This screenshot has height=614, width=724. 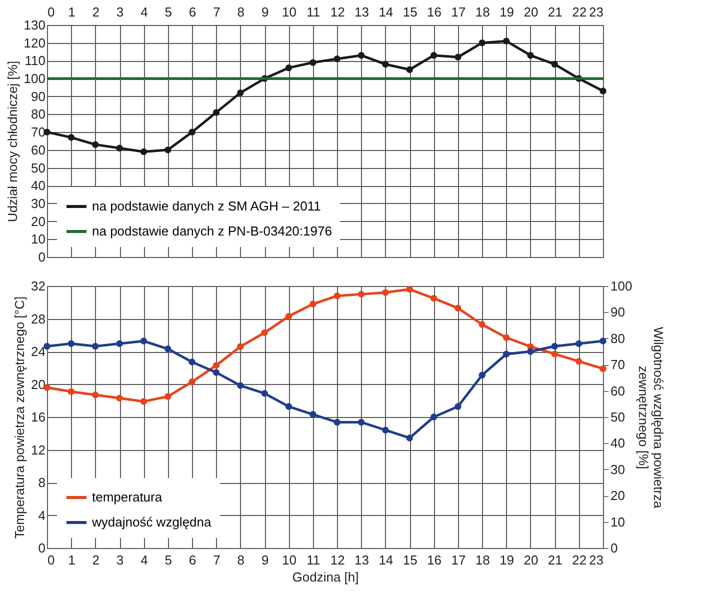 I want to click on y-tick-label: 50, so click(x=38, y=168).